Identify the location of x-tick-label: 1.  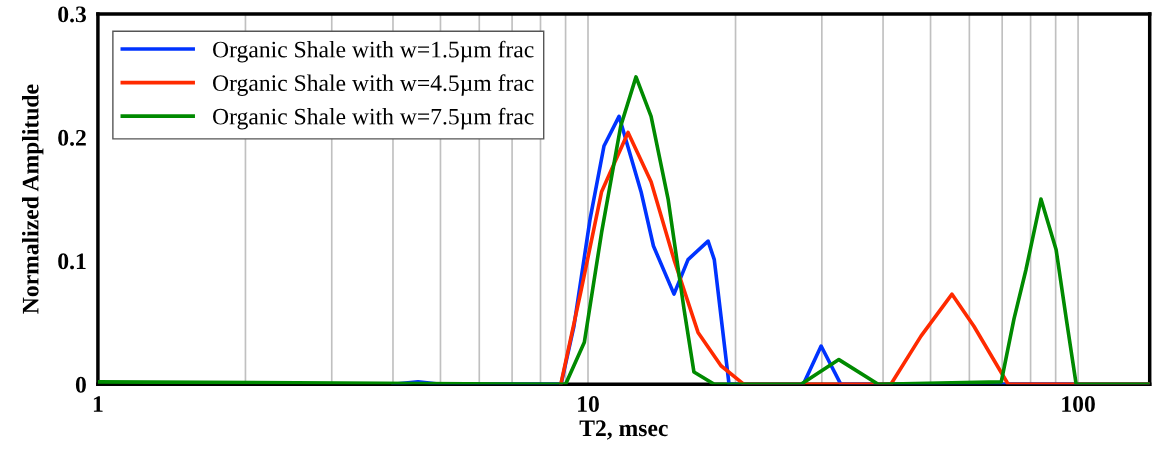
(98, 404).